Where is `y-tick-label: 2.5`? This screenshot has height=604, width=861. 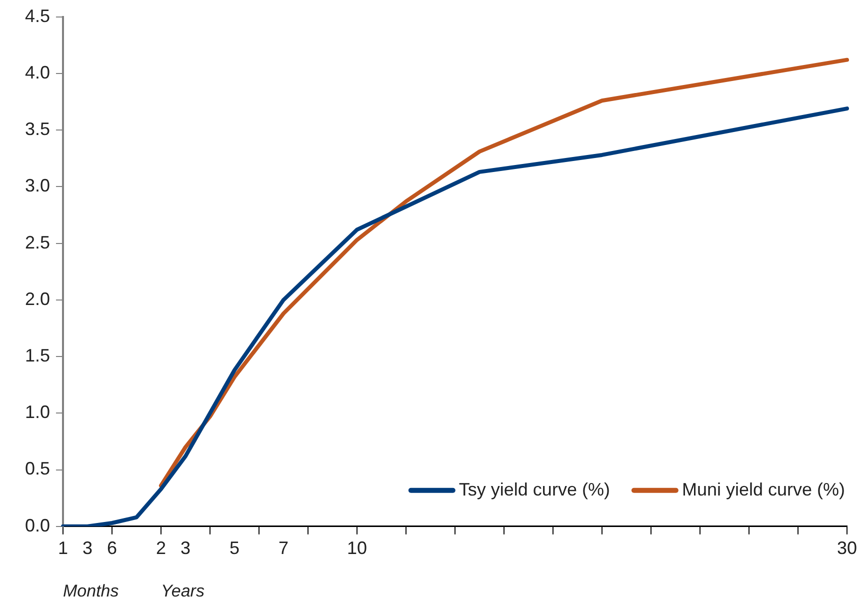
y-tick-label: 2.5 is located at coordinates (37, 242).